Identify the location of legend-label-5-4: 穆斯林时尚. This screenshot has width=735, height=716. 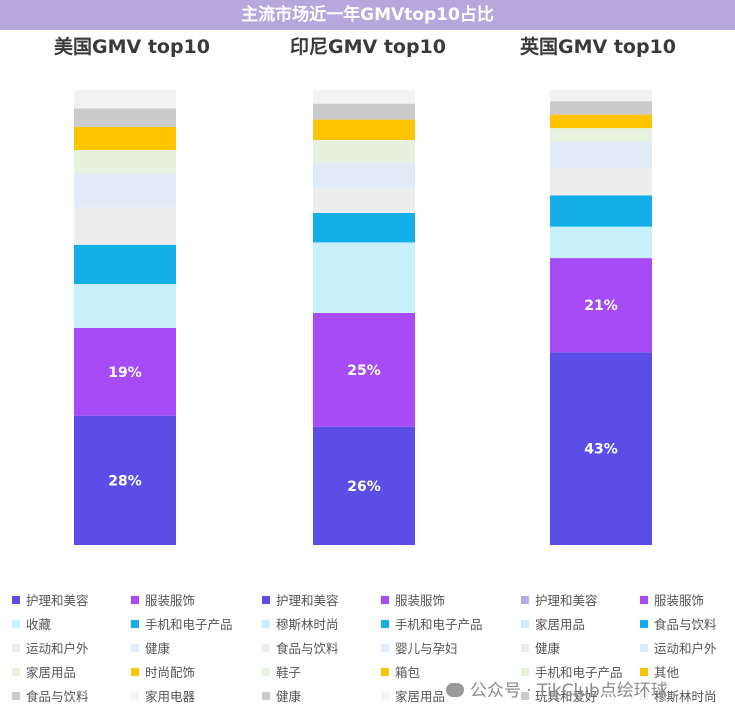
(685, 696).